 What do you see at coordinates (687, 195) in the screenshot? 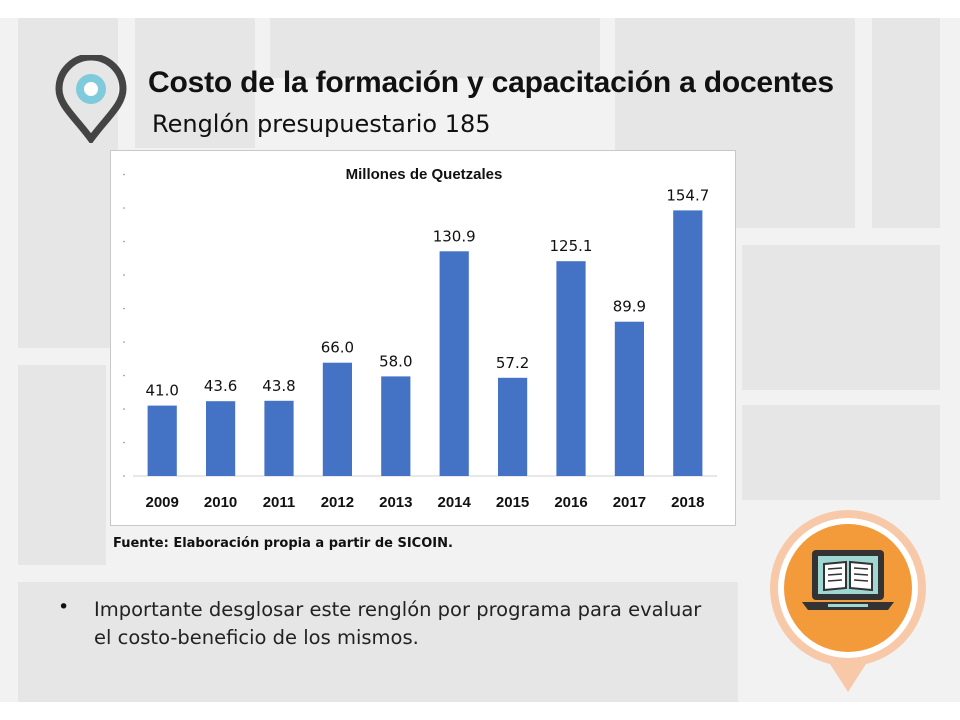
I see `value-label-2018: 154.7` at bounding box center [687, 195].